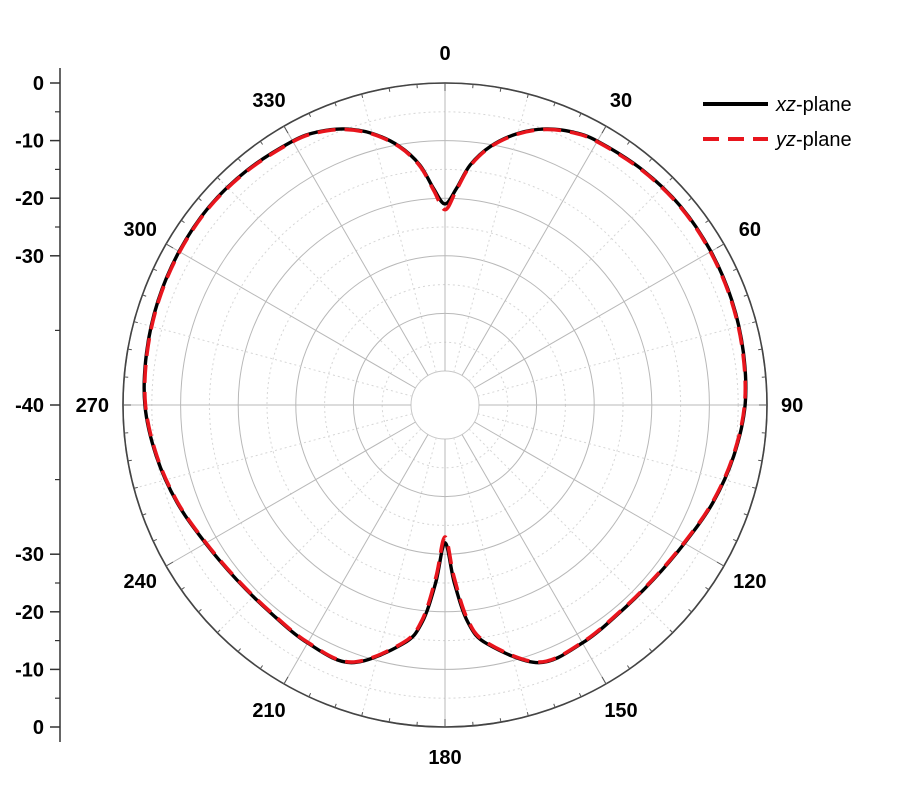 The image size is (900, 800). Describe the element at coordinates (750, 230) in the screenshot. I see `angle-tick-label-60: 60` at that location.